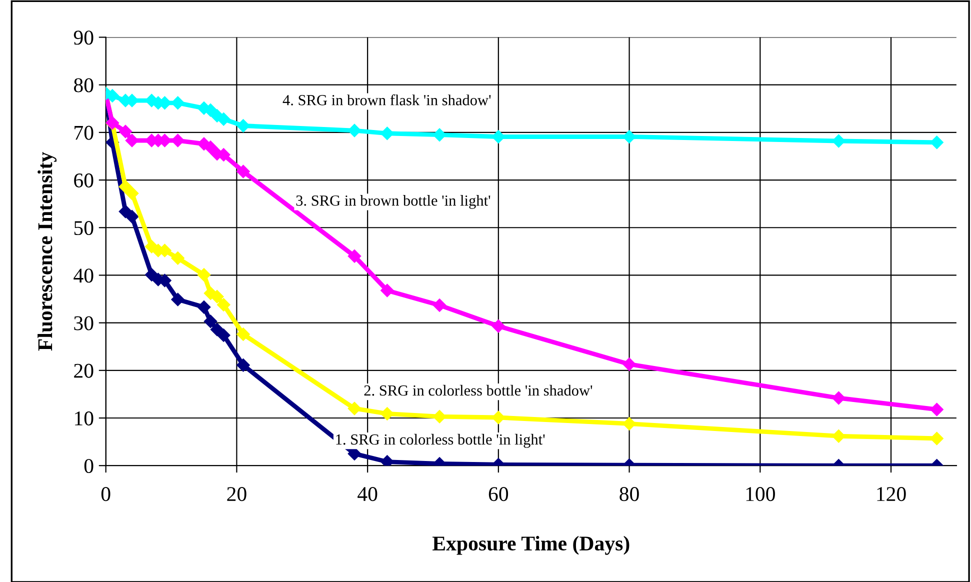  I want to click on y-tick-label: 40, so click(84, 275).